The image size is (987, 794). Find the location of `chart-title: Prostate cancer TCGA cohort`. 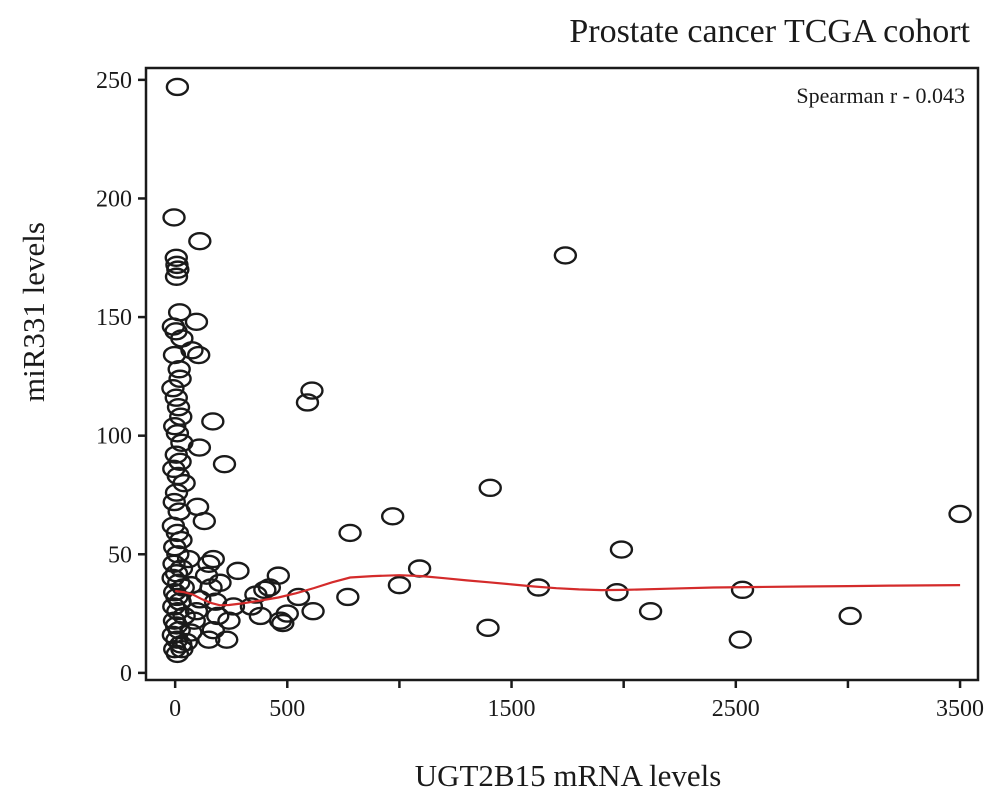

chart-title: Prostate cancer TCGA cohort is located at coordinates (769, 31).